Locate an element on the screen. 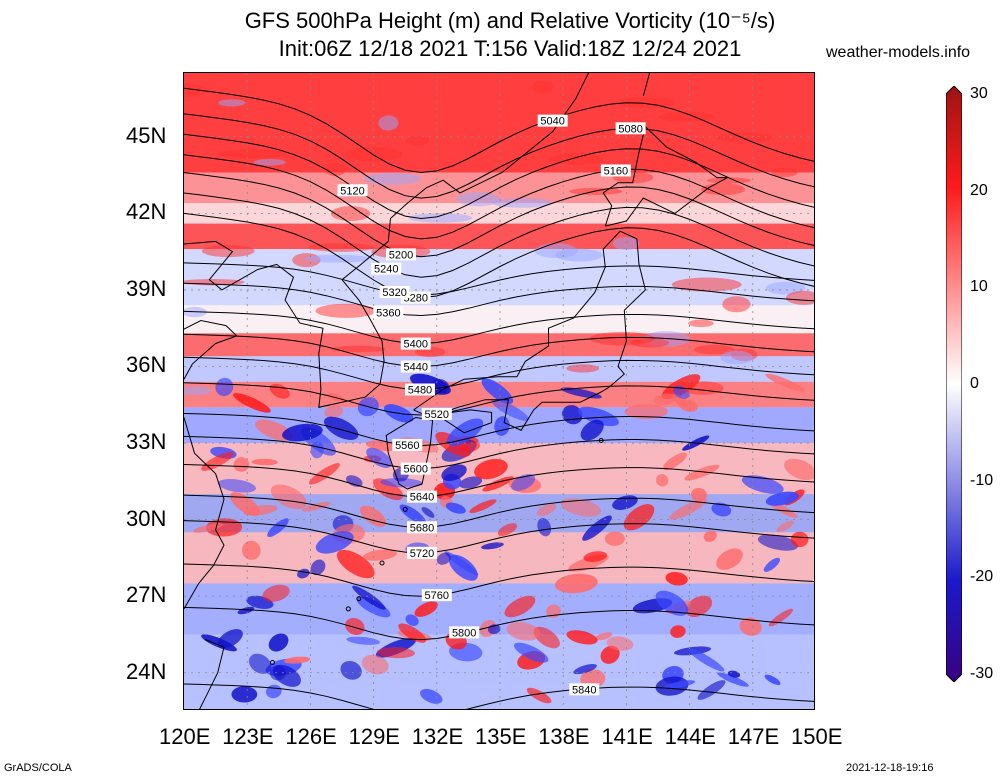  contour-label: 5840 is located at coordinates (584, 689).